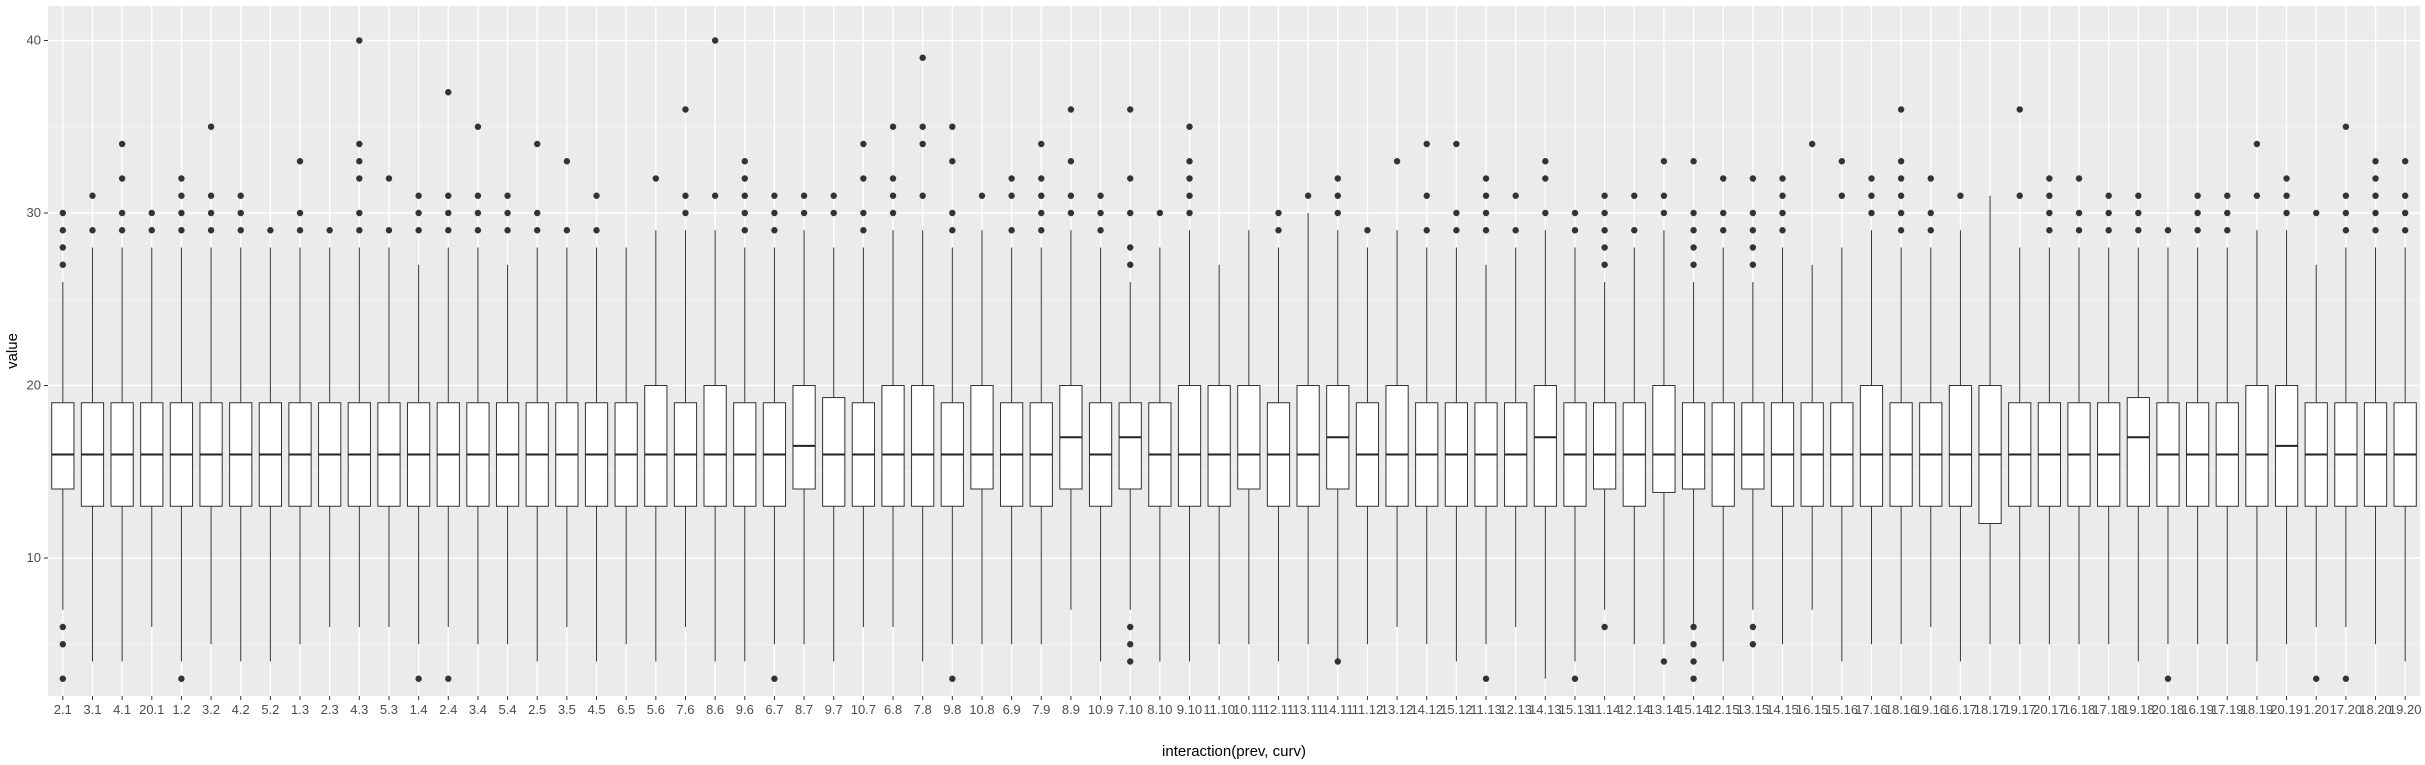 The height and width of the screenshot is (765, 2425). I want to click on x-tick-label: 13.14, so click(1664, 709).